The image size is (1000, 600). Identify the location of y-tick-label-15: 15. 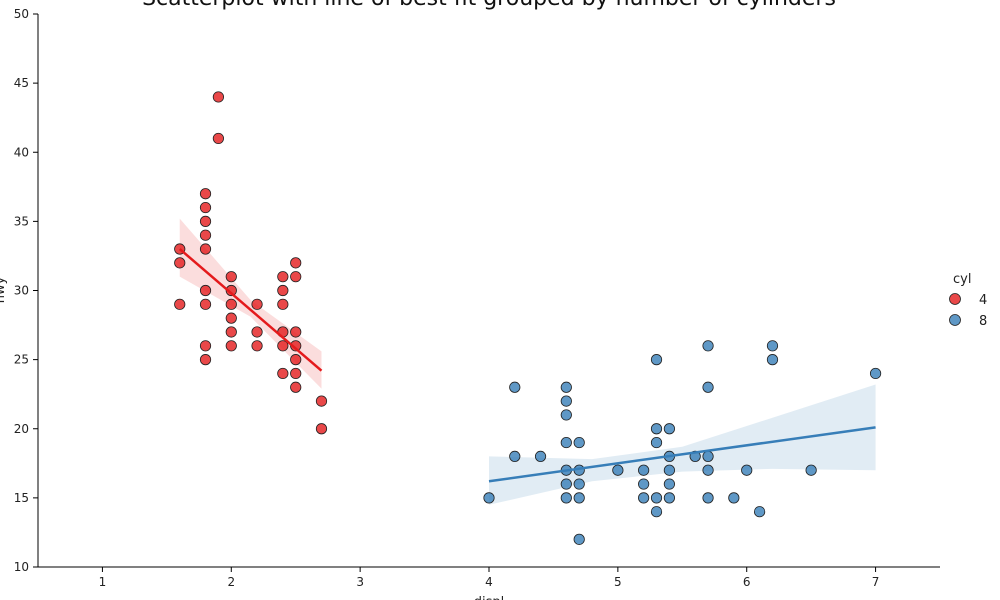
(21, 498).